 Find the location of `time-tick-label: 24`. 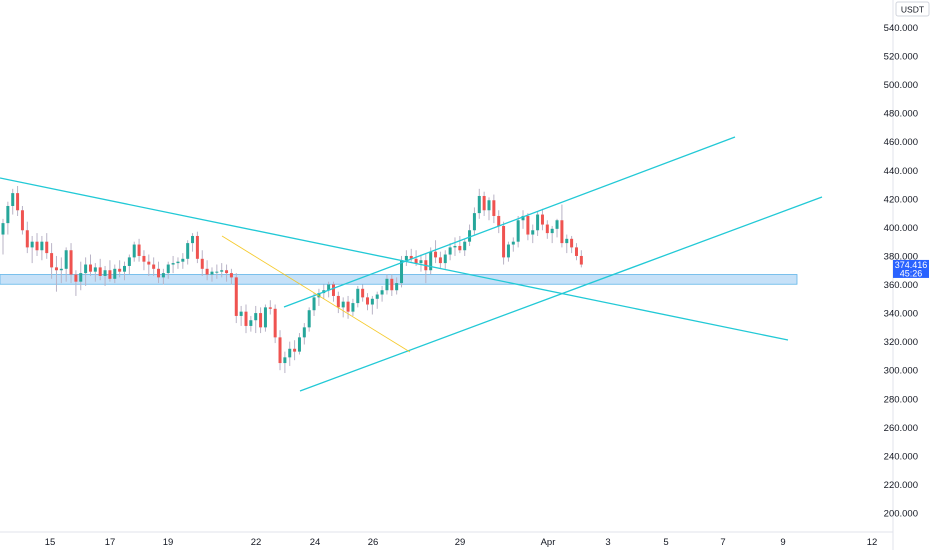

time-tick-label: 24 is located at coordinates (315, 542).